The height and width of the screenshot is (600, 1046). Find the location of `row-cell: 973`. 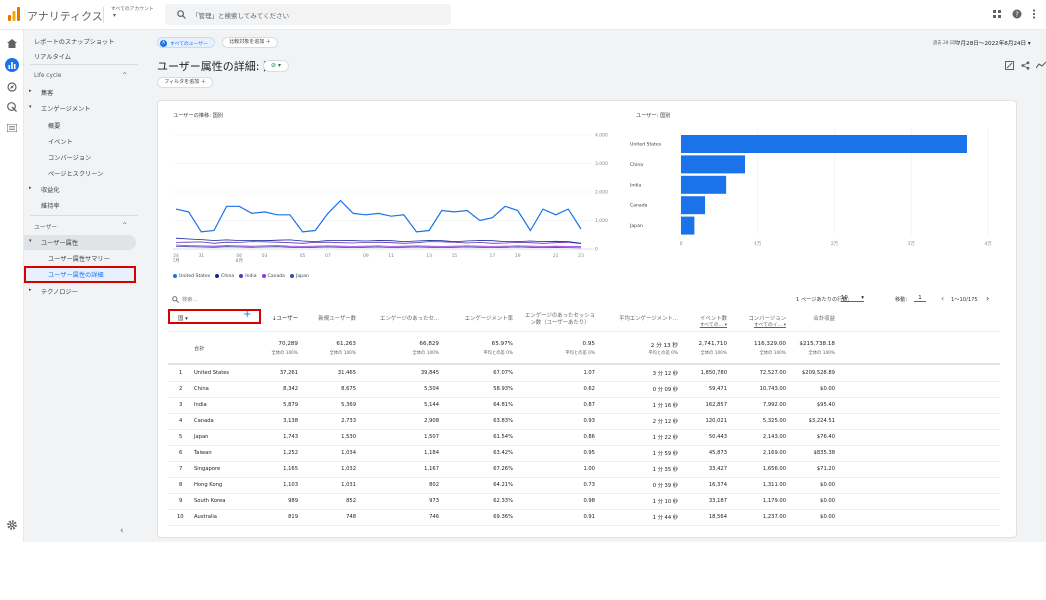

row-cell: 973 is located at coordinates (434, 501).